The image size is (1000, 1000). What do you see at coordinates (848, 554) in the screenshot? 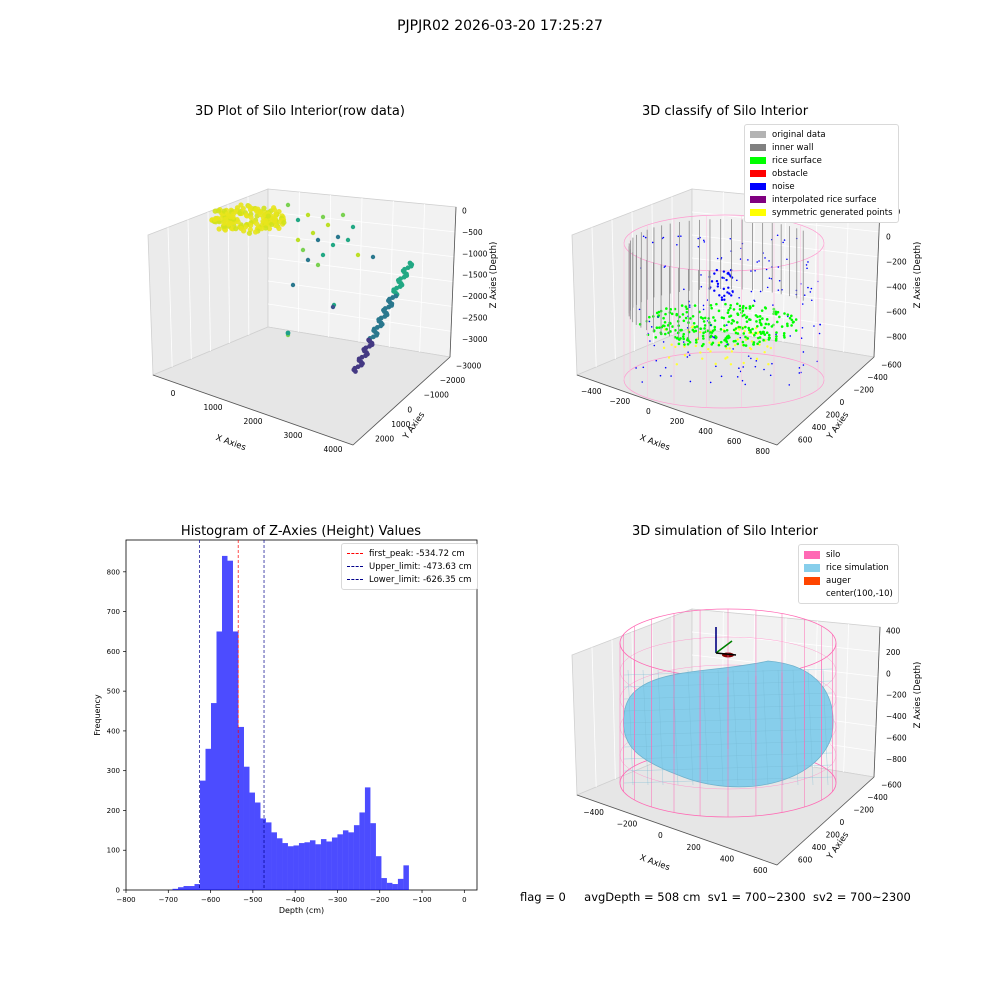
I see `legend-item: silo` at bounding box center [848, 554].